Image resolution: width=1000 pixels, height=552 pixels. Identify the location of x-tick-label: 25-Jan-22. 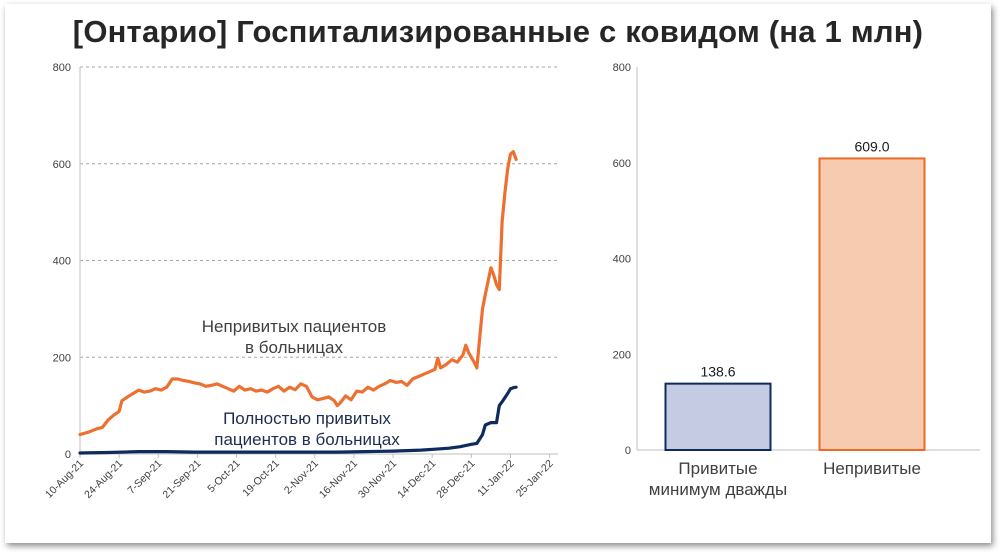
(535, 479).